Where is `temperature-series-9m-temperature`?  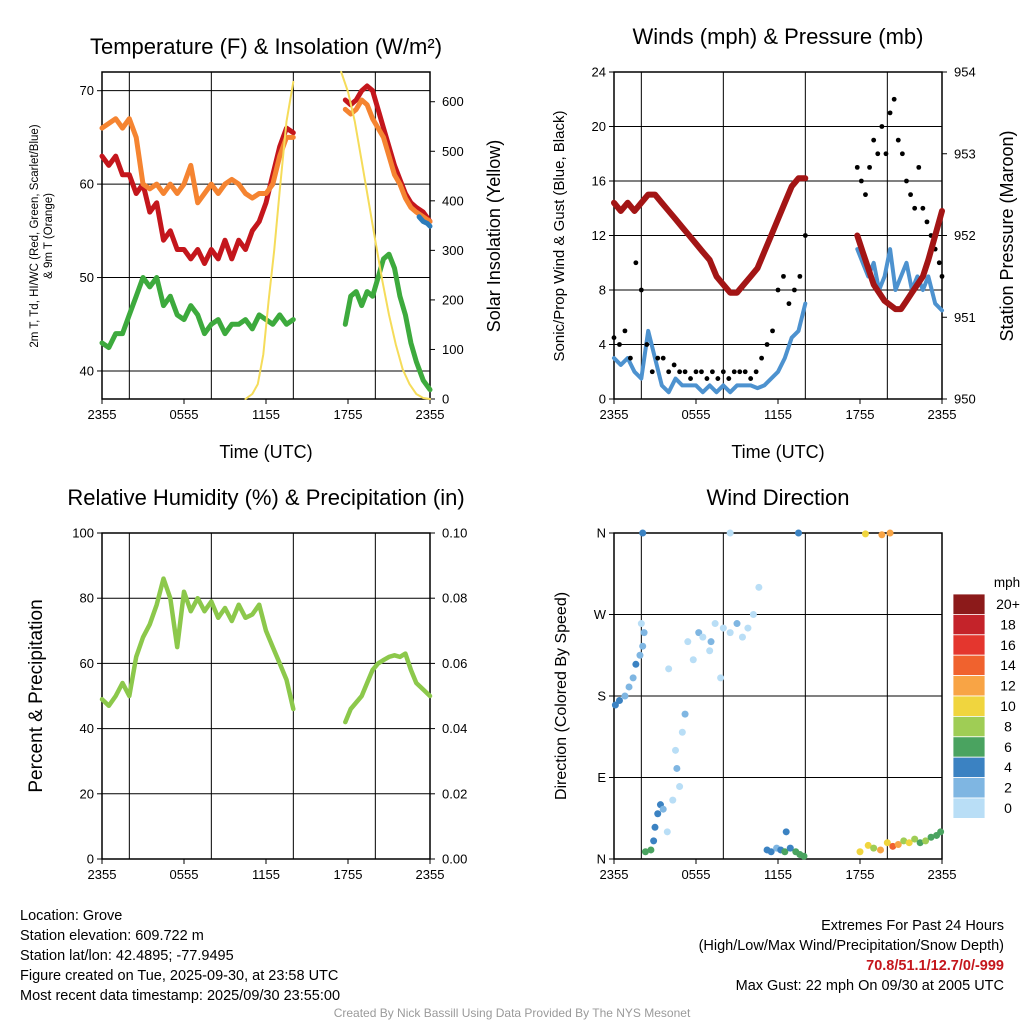 temperature-series-9m-temperature is located at coordinates (266, 160).